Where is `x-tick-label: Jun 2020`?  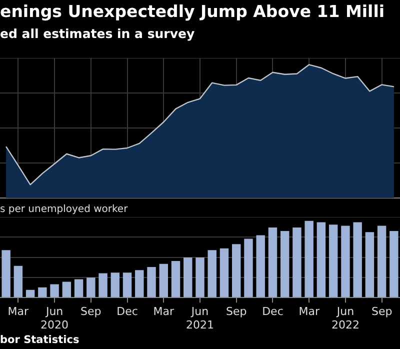
x-tick-label: Jun 2020 is located at coordinates (54, 318).